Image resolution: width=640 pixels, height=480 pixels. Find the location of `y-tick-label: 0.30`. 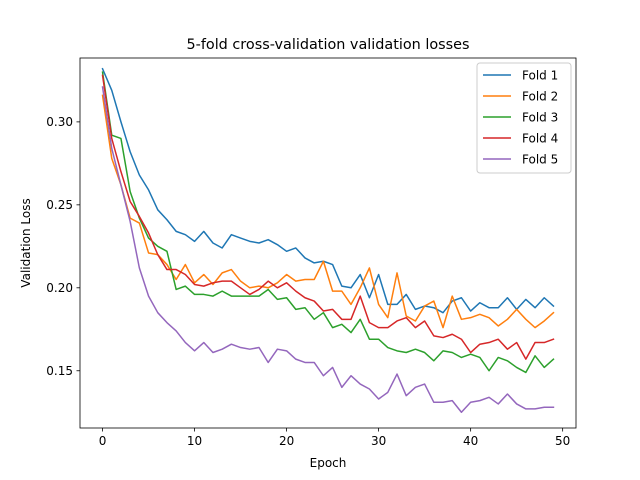

y-tick-label: 0.30 is located at coordinates (59, 122).